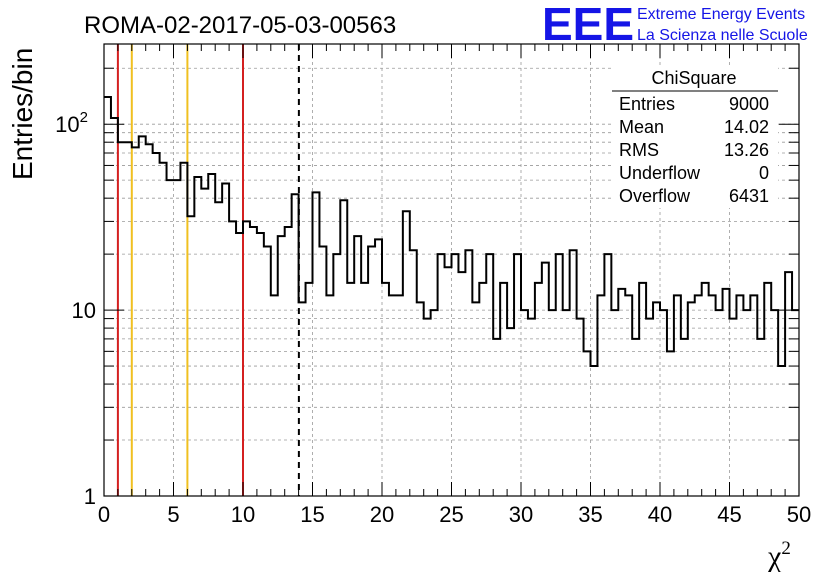 The height and width of the screenshot is (572, 836). I want to click on y-tick-label-base: 1, so click(90, 496).